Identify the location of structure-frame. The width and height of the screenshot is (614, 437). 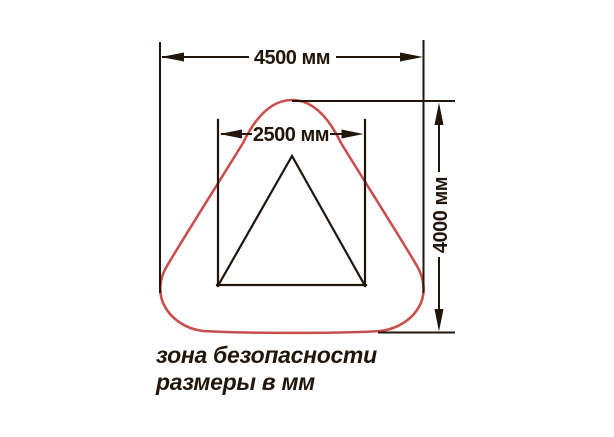
(291, 203).